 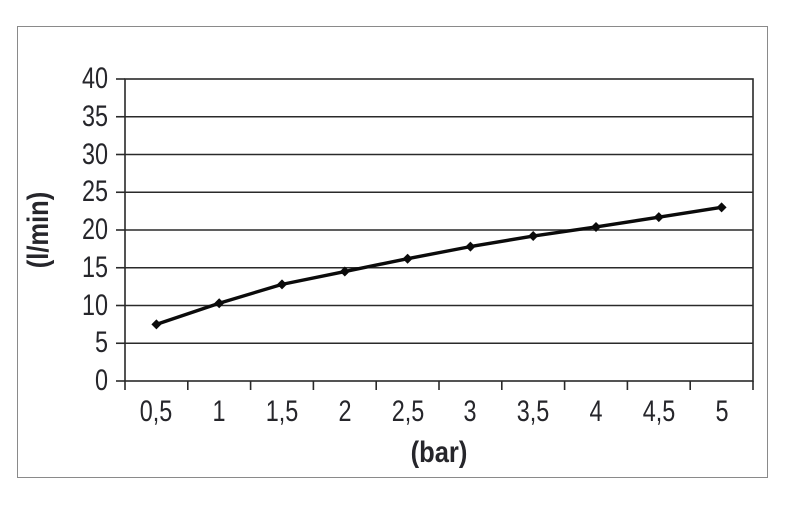 I want to click on y-tick-label-15: 15, so click(x=94, y=267).